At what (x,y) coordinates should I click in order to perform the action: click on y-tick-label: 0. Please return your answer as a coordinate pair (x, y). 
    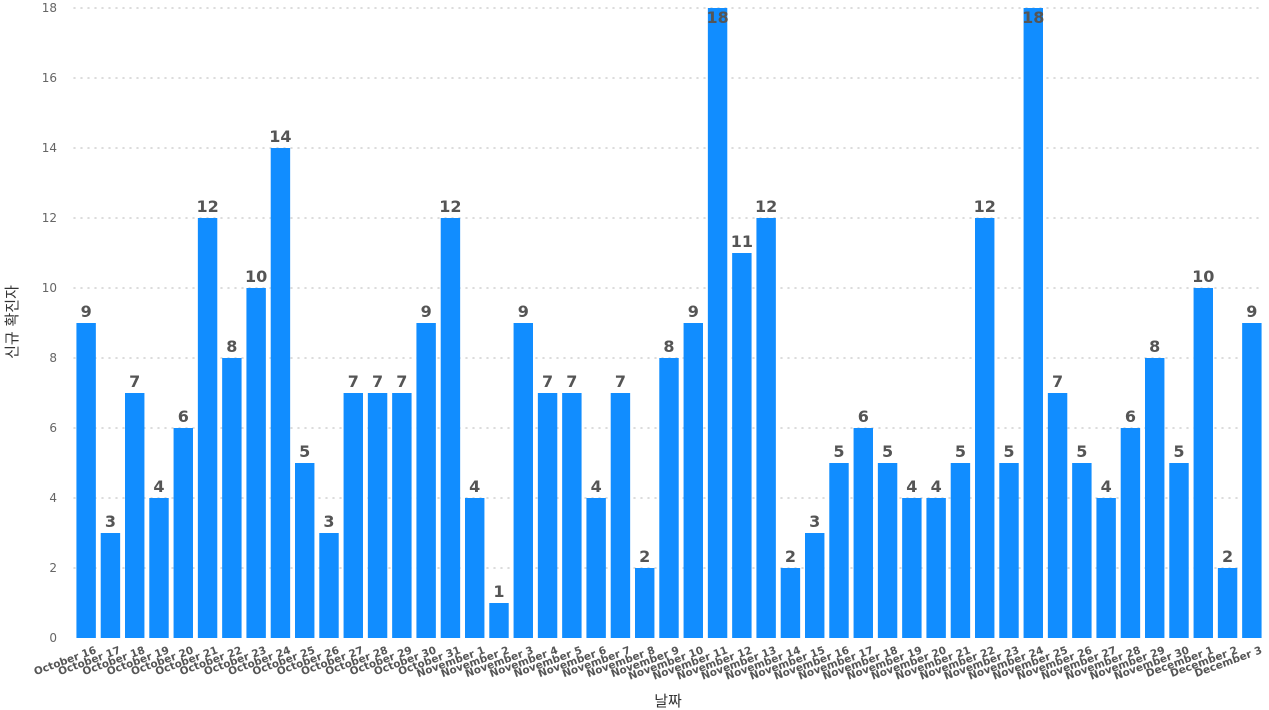
    Looking at the image, I should click on (53, 638).